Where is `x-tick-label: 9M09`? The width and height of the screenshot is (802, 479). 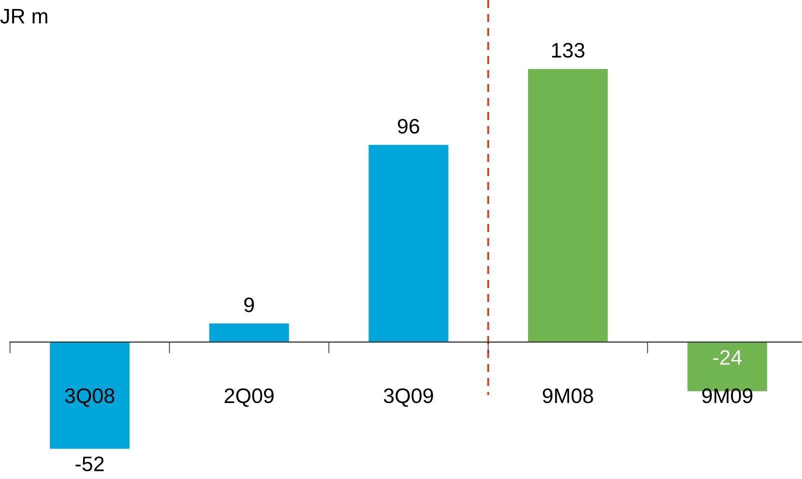
x-tick-label: 9M09 is located at coordinates (727, 396).